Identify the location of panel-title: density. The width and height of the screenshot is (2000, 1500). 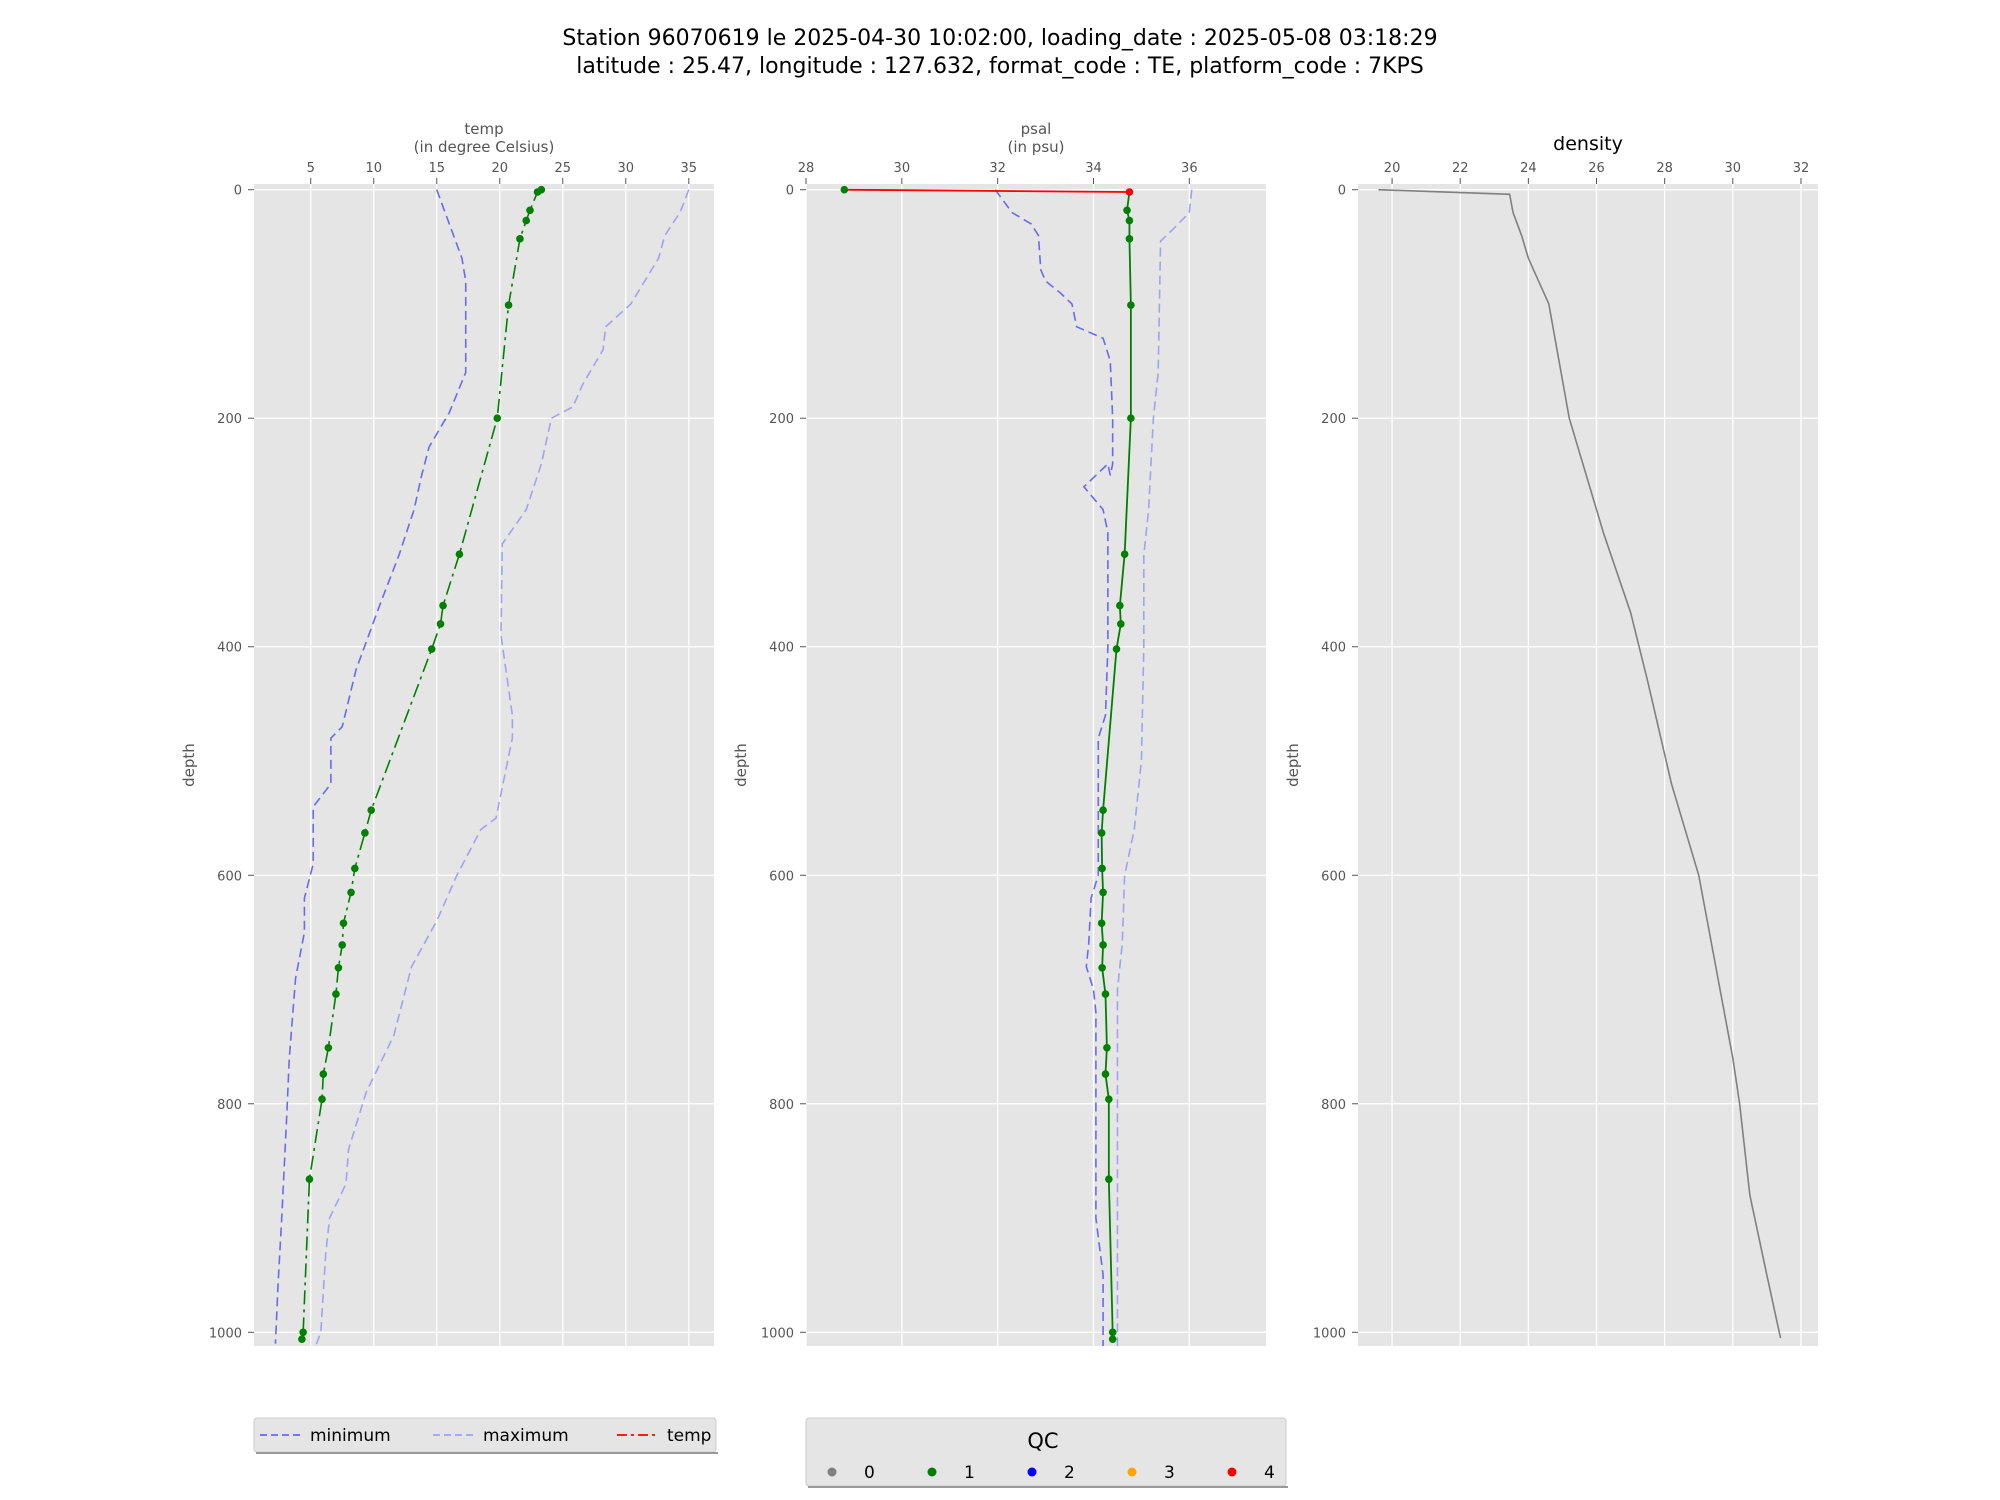
(1588, 144).